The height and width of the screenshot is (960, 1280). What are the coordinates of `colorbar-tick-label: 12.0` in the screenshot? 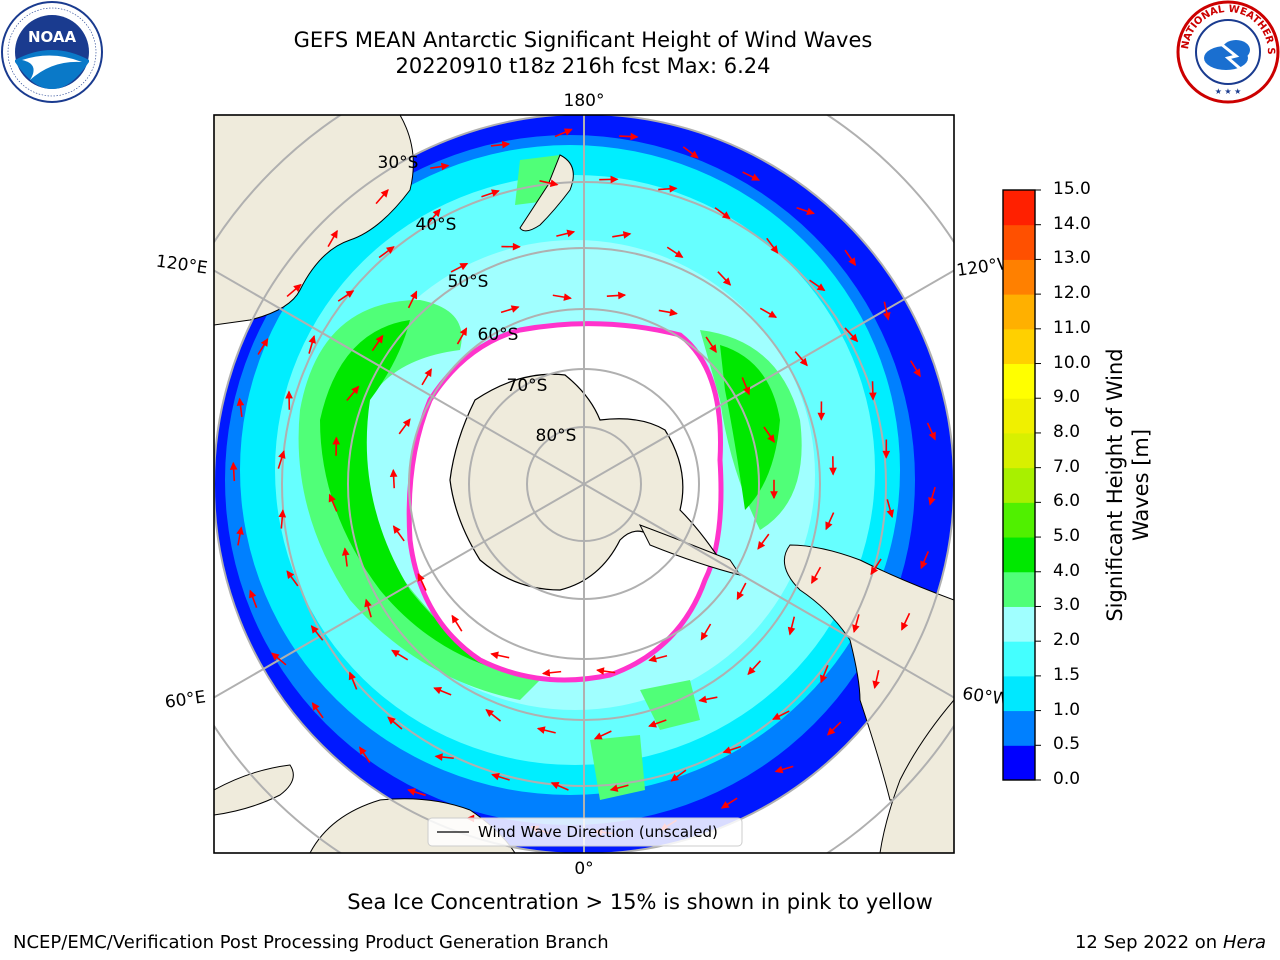 It's located at (1072, 293).